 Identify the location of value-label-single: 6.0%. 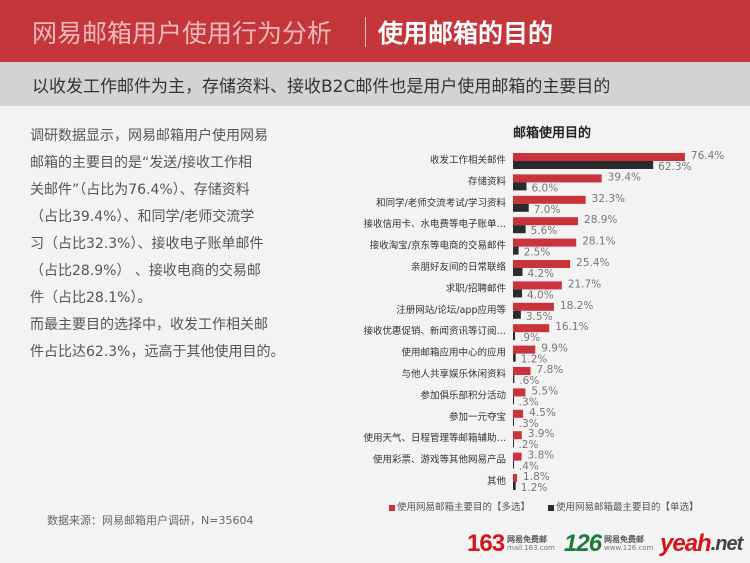
(545, 188).